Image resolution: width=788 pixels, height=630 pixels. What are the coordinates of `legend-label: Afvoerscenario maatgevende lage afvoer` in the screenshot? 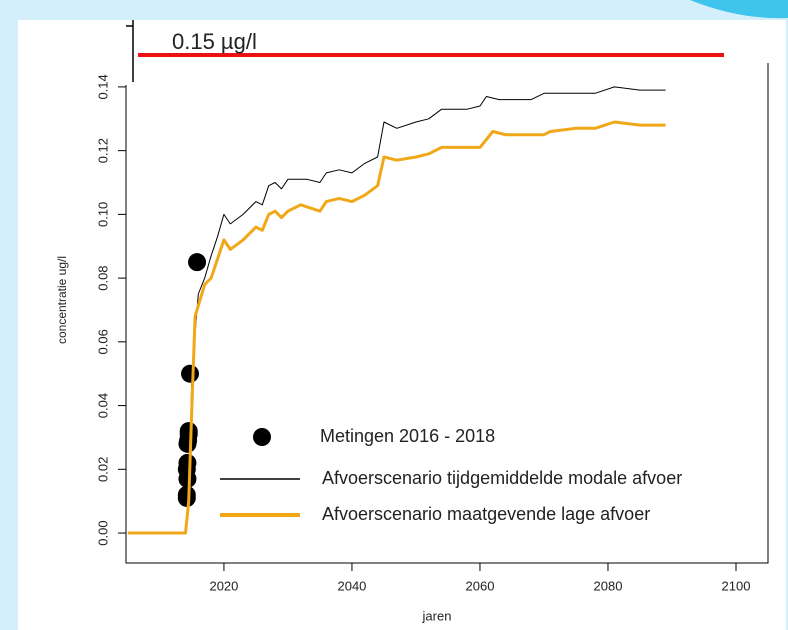 It's located at (486, 514).